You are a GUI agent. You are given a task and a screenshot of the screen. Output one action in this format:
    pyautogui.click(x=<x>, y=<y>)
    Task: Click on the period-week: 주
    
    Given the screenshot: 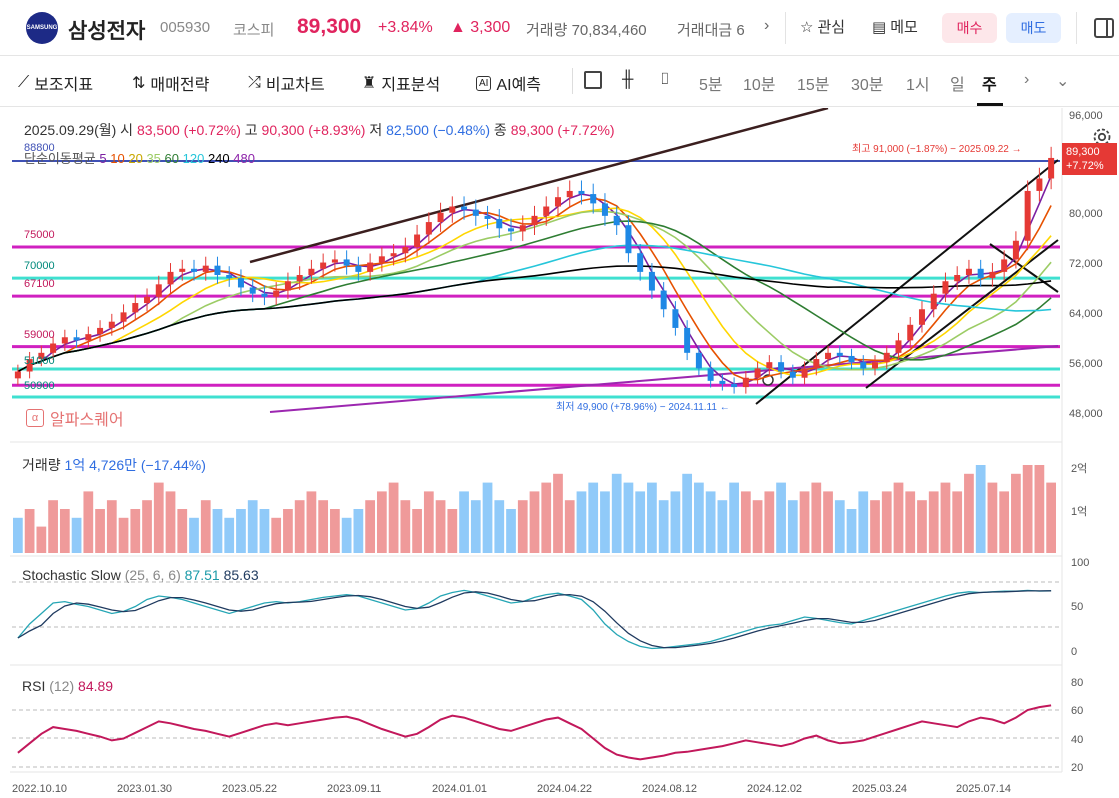 What is the action you would take?
    pyautogui.click(x=989, y=85)
    